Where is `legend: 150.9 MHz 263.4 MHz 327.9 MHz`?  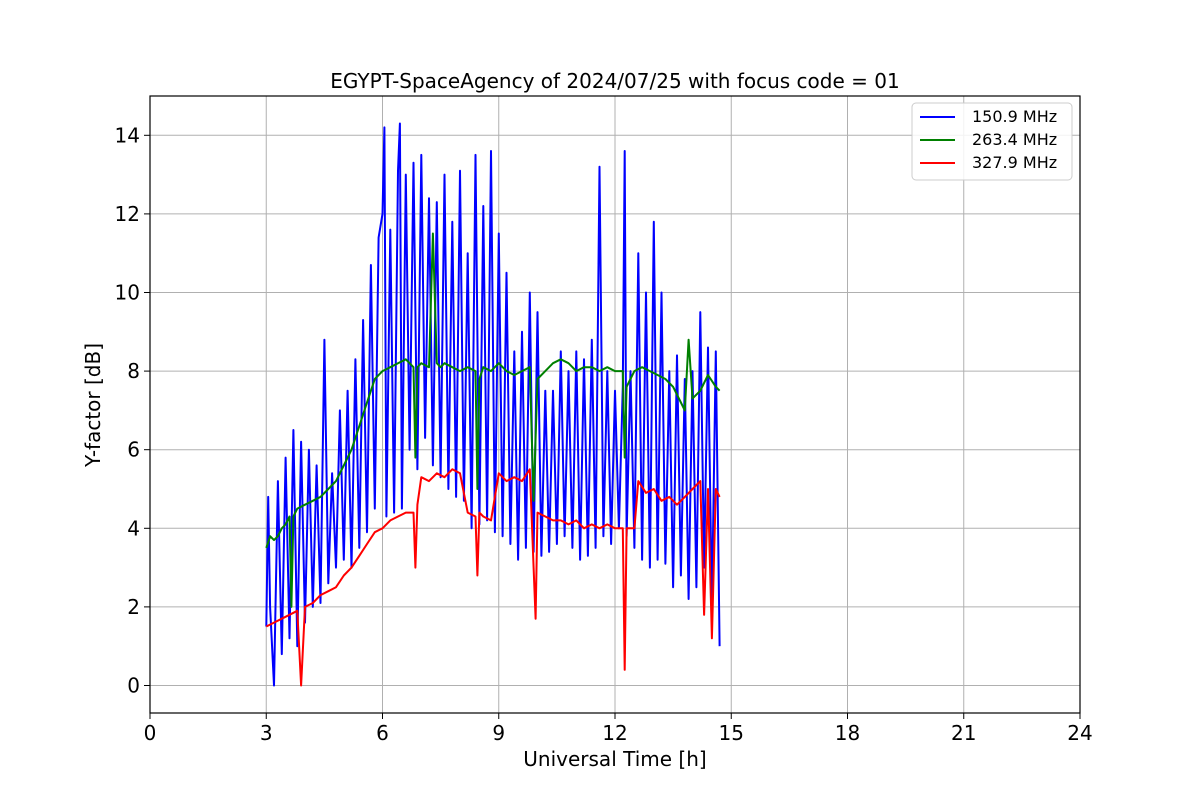 legend: 150.9 MHz 263.4 MHz 327.9 MHz is located at coordinates (992, 141).